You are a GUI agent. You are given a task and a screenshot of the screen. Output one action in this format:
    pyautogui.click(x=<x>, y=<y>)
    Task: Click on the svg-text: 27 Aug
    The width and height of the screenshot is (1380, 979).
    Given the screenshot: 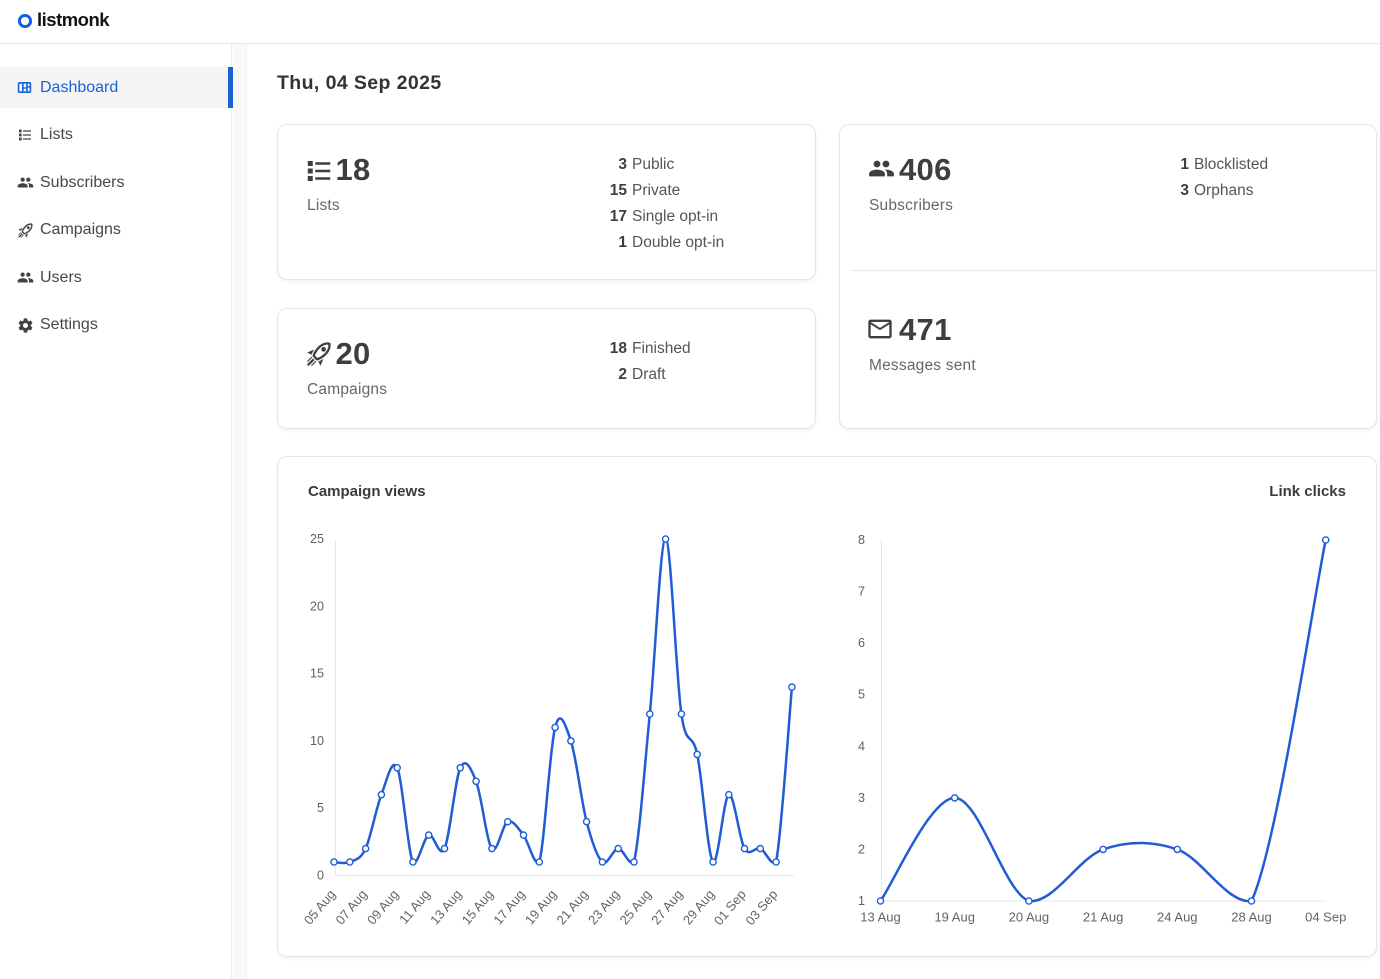 What is the action you would take?
    pyautogui.click(x=667, y=907)
    